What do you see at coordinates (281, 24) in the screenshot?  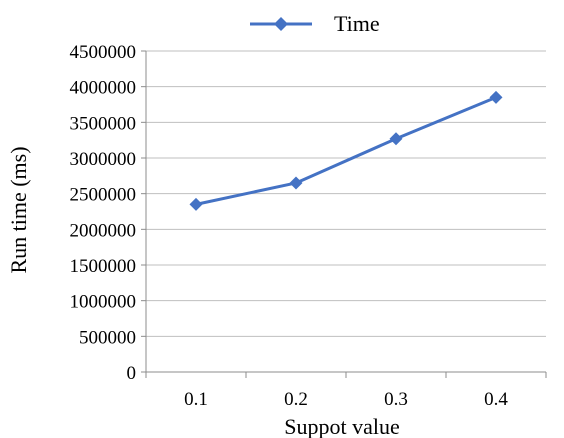 I see `legend-diamond-marker` at bounding box center [281, 24].